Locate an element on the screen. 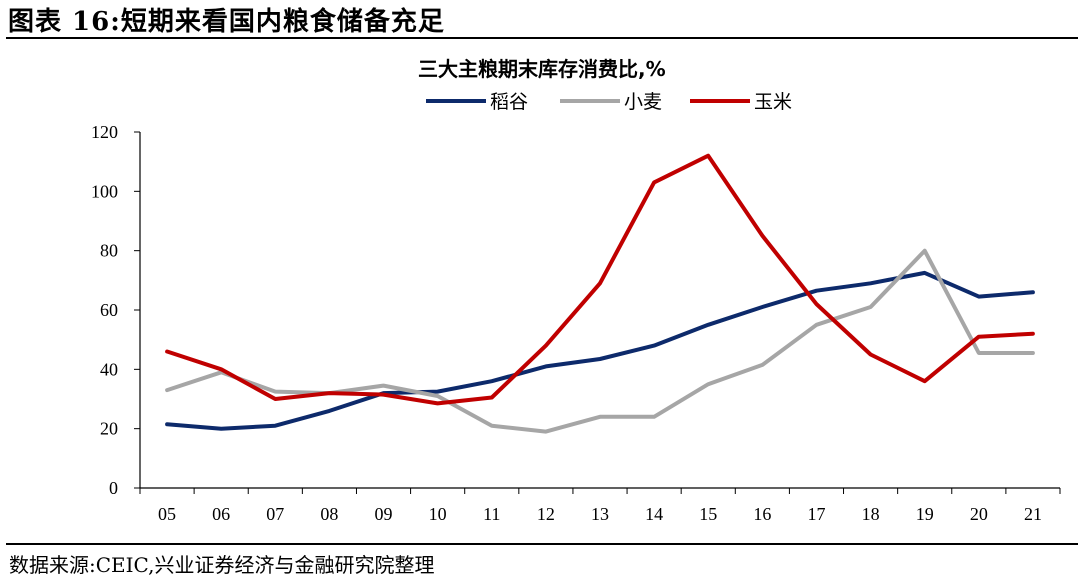  x-tick-label: 09 is located at coordinates (384, 514).